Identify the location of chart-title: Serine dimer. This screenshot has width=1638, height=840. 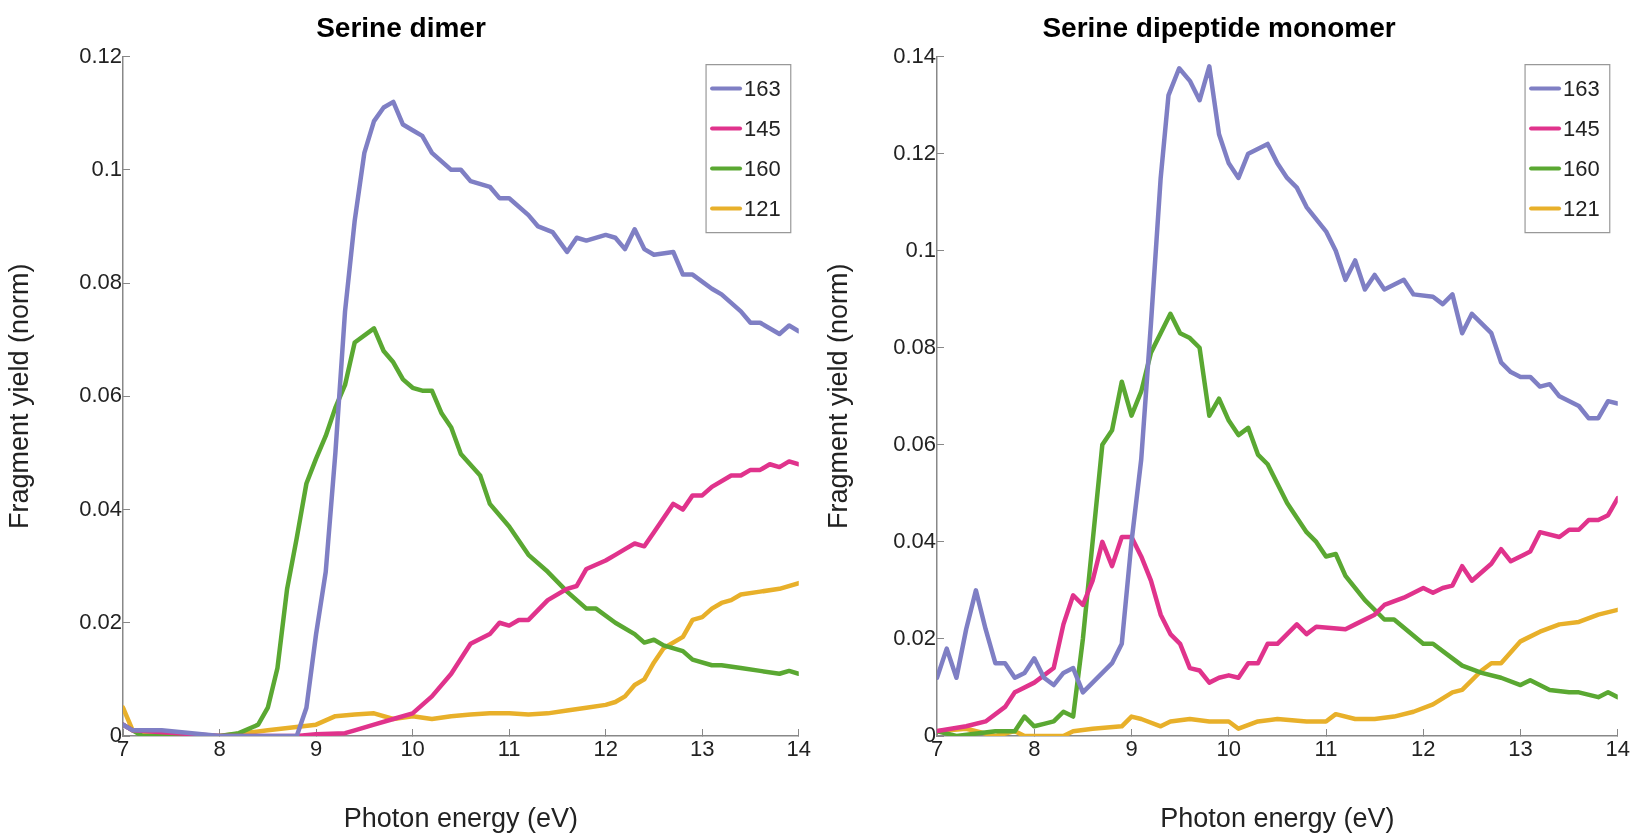
(401, 27).